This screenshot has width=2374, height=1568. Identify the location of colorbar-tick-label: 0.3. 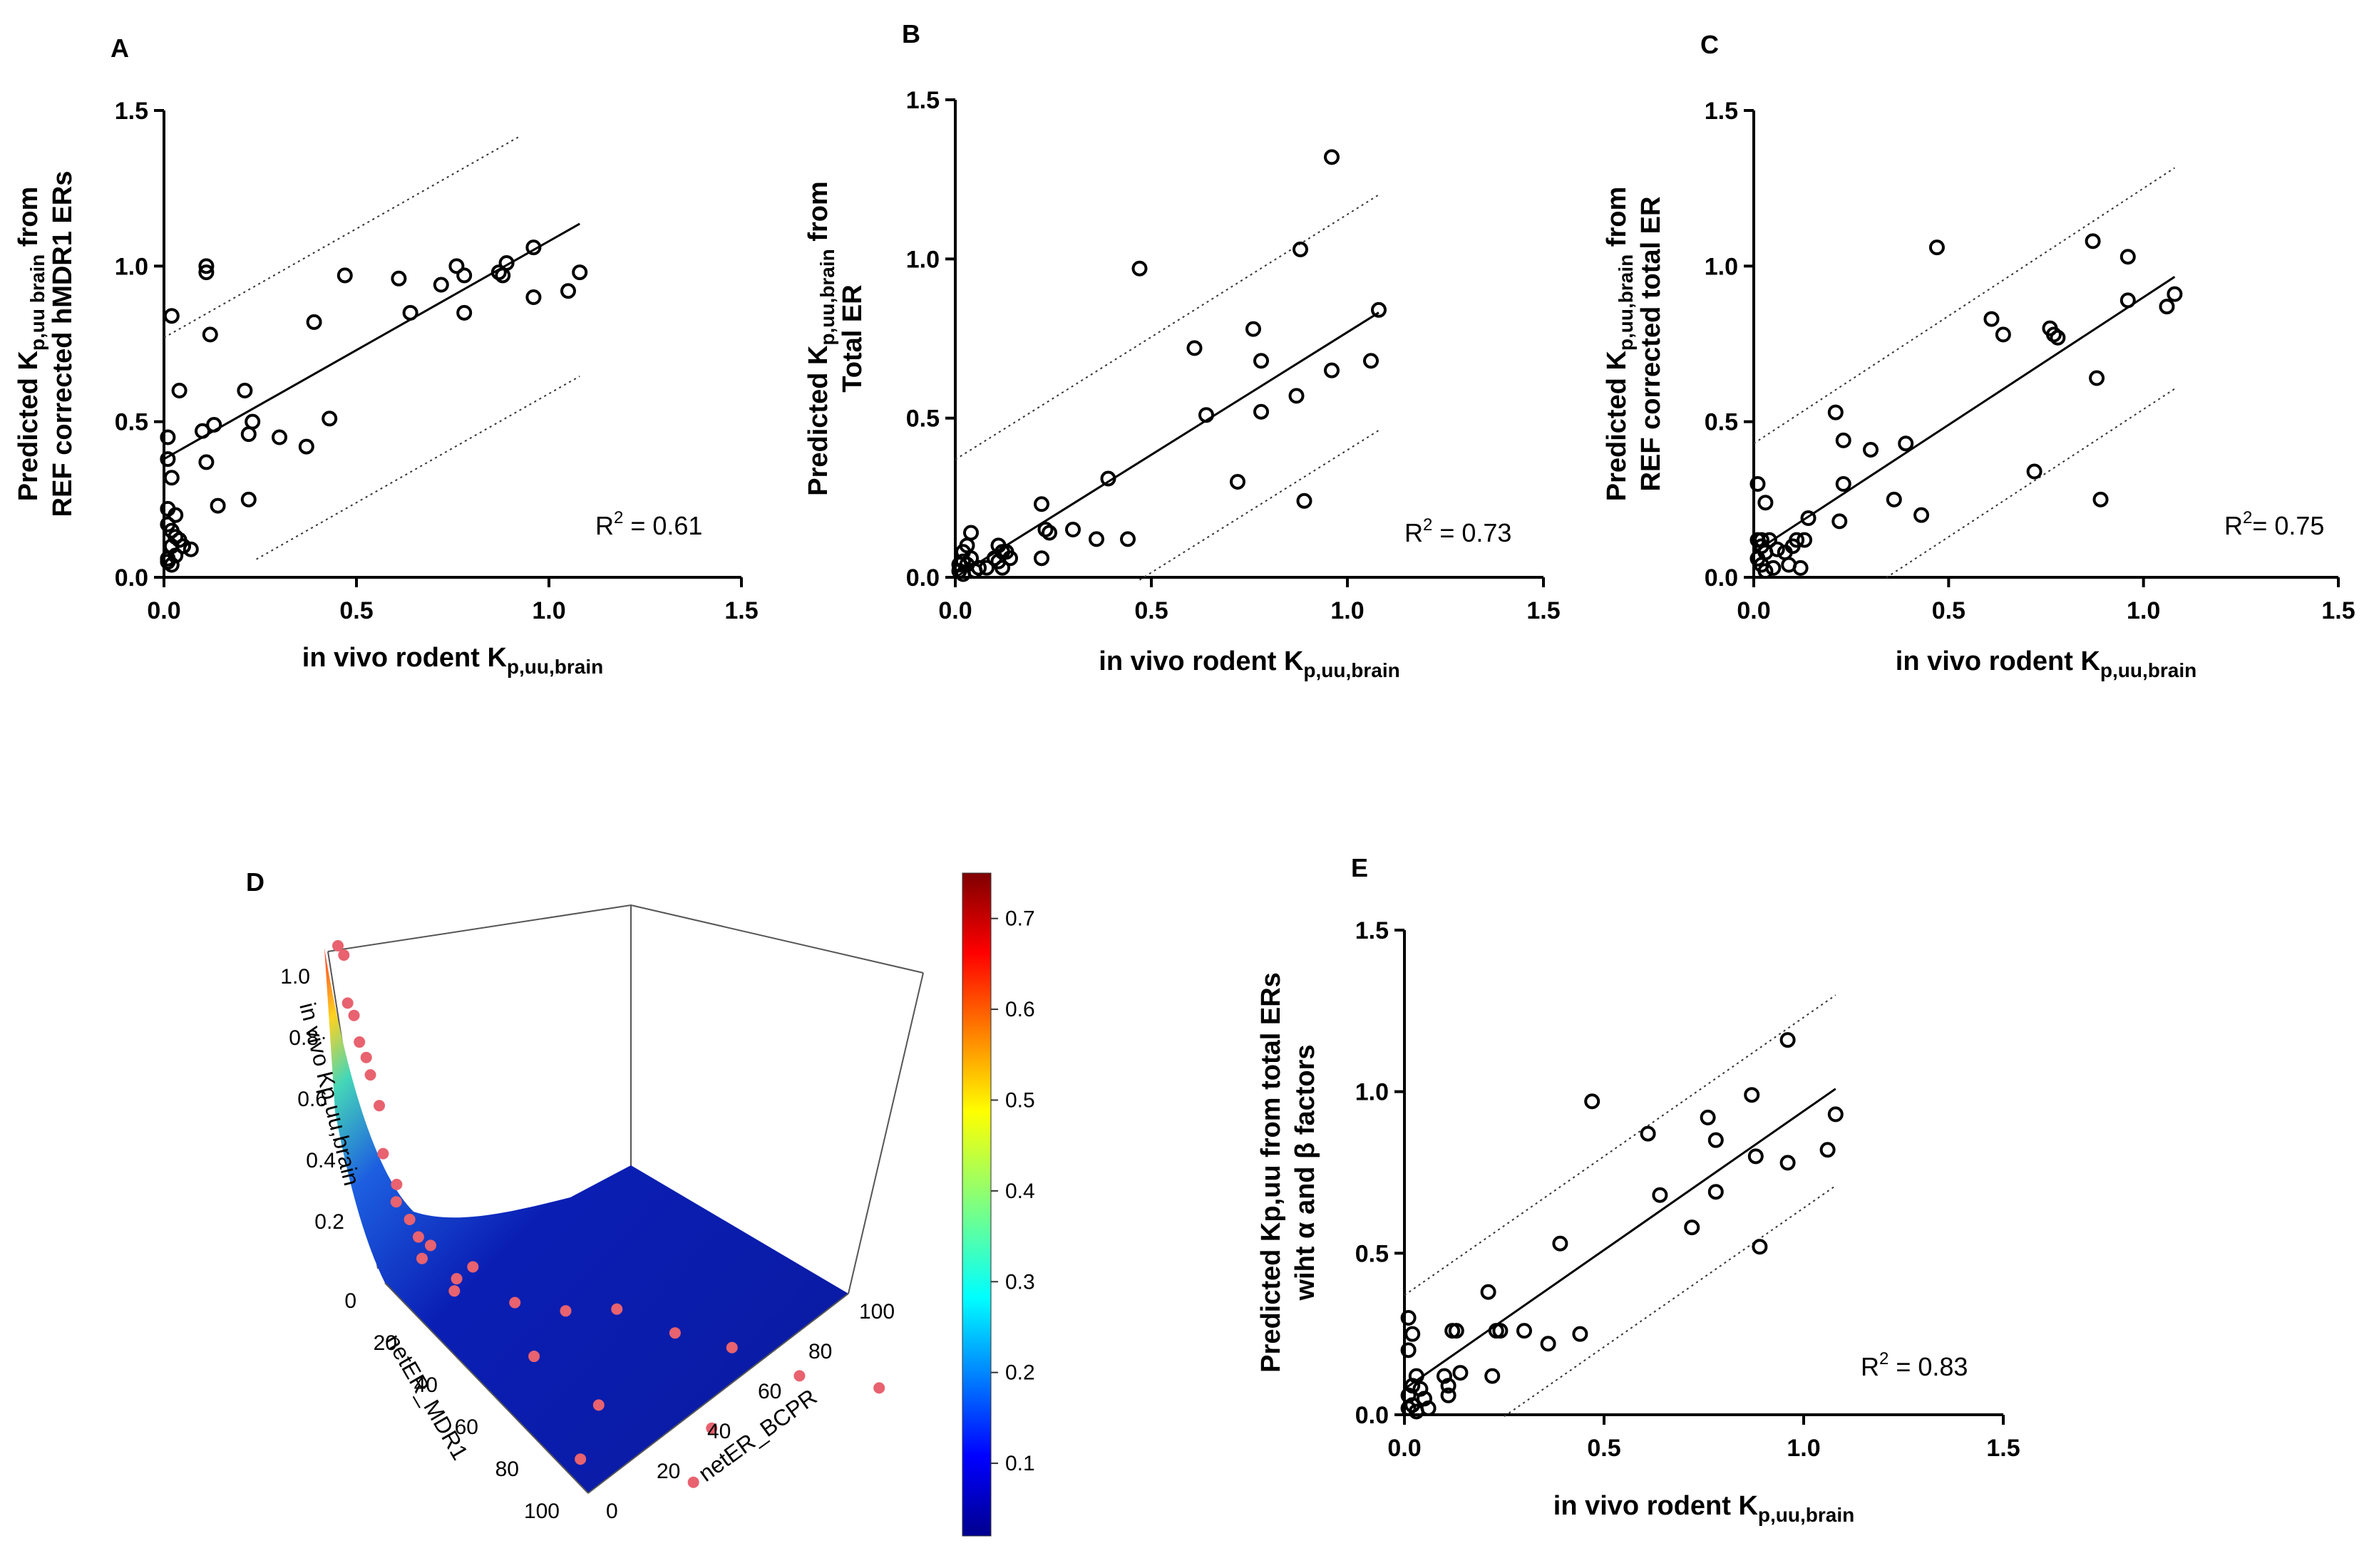
(1020, 1282).